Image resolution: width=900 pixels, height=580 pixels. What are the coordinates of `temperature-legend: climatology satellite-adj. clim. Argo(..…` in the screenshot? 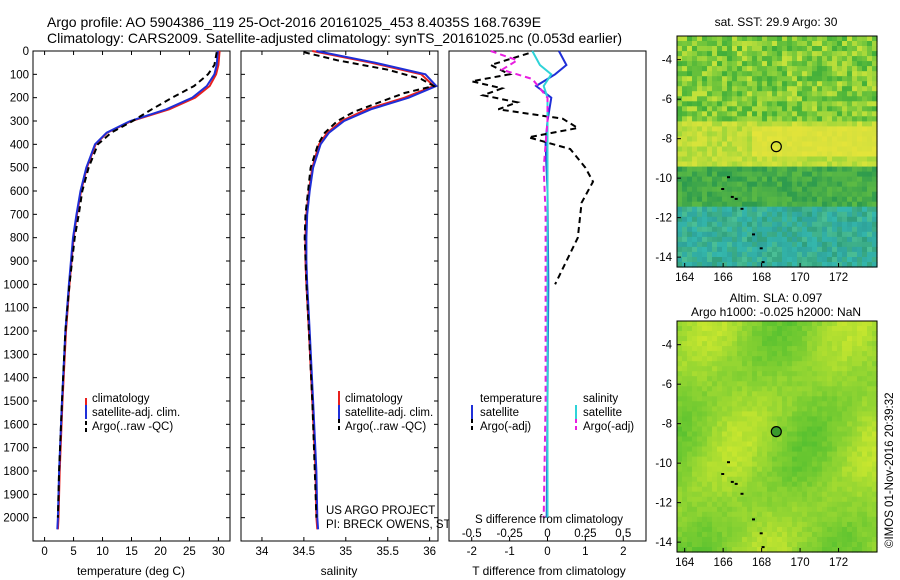 It's located at (132, 413).